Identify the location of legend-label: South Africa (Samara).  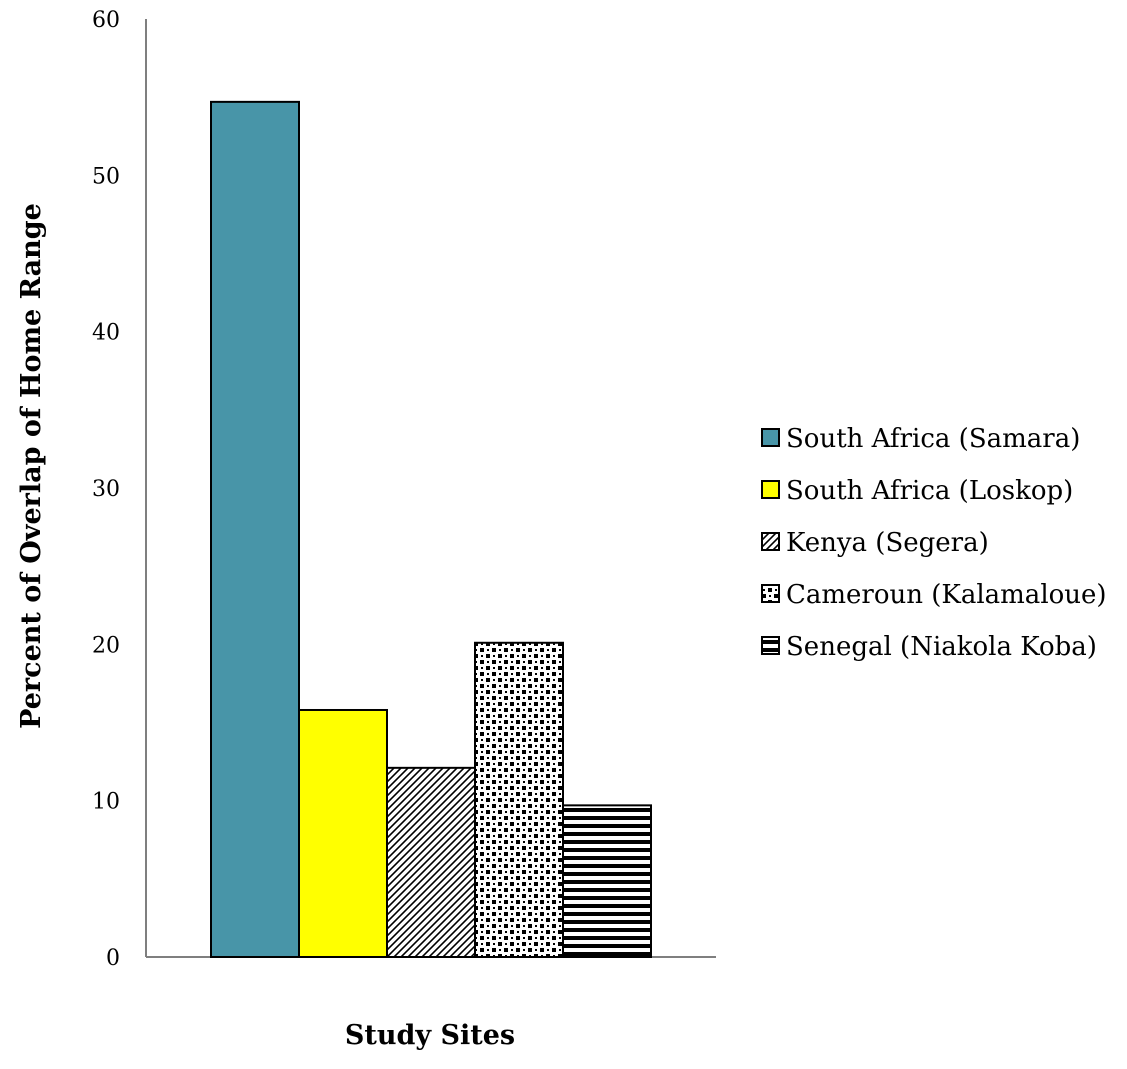
(933, 439).